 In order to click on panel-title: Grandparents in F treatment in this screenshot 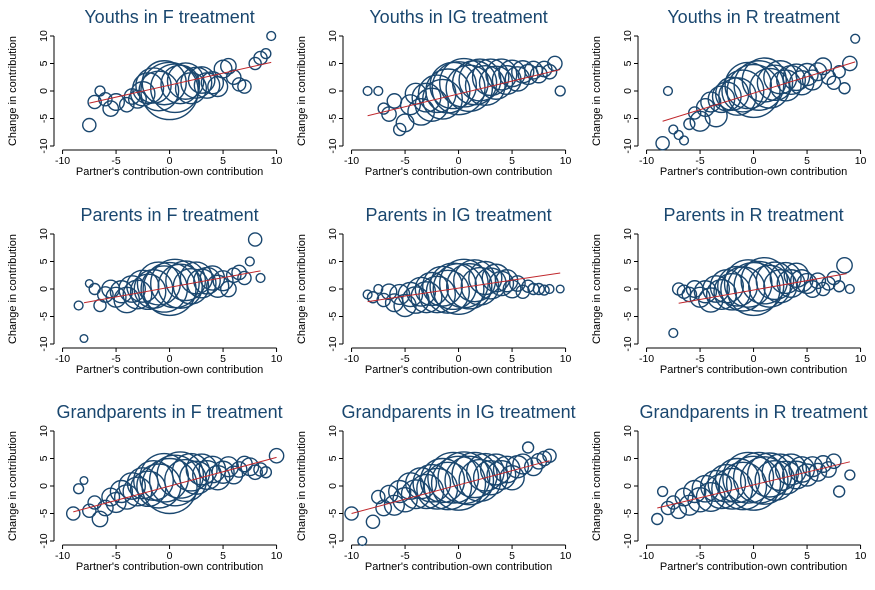, I will do `click(170, 412)`.